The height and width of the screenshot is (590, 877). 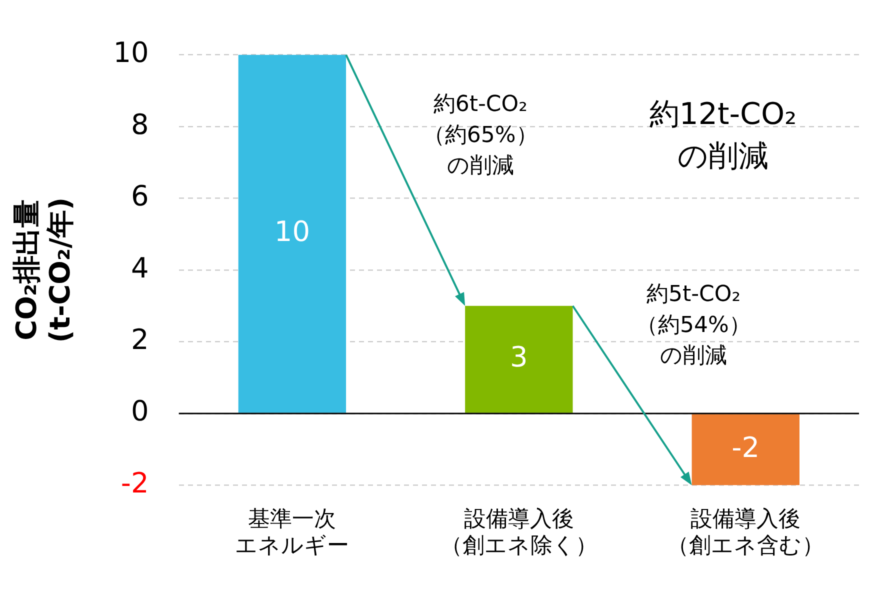 What do you see at coordinates (480, 135) in the screenshot?
I see `annotation: 約6t-CO₂（約65%）の削減` at bounding box center [480, 135].